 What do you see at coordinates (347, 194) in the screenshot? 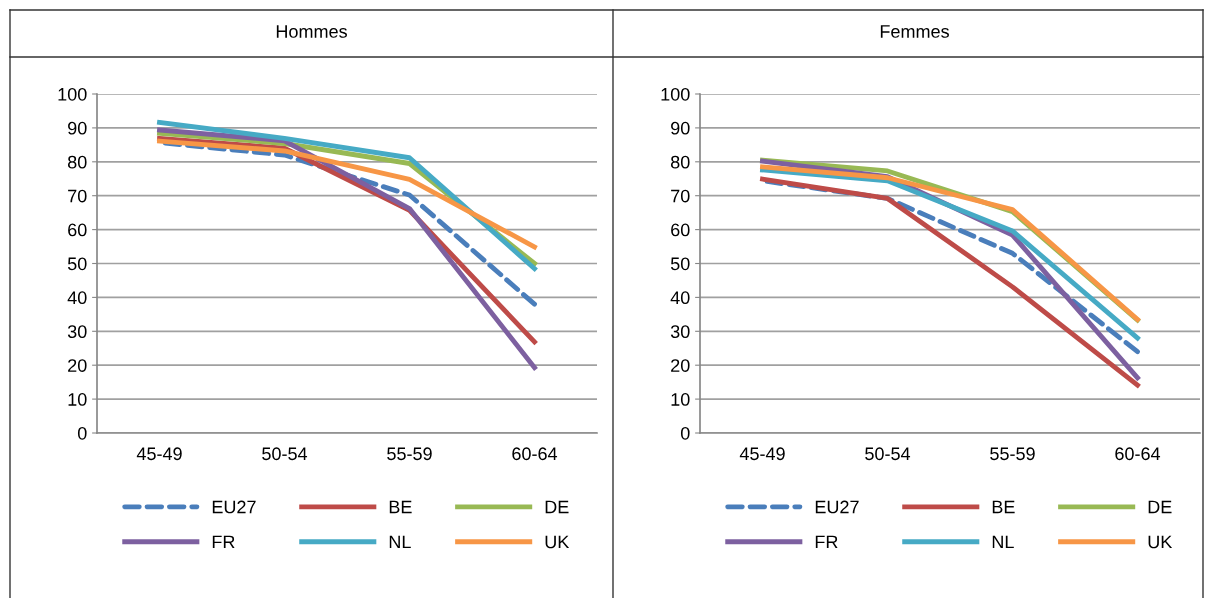
I see `line-series` at bounding box center [347, 194].